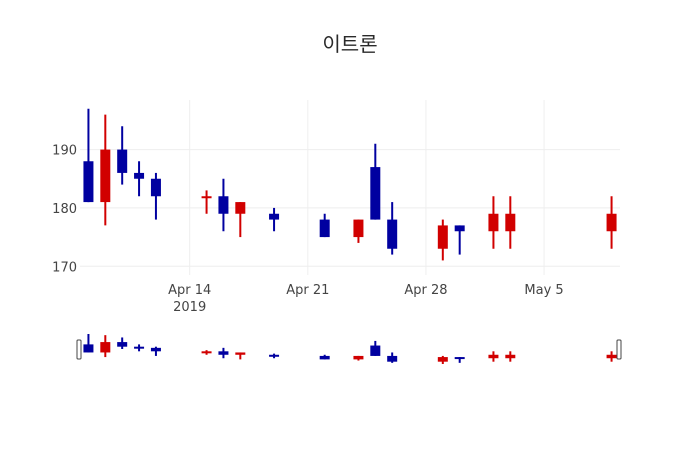 The width and height of the screenshot is (700, 450). Describe the element at coordinates (64, 151) in the screenshot. I see `y-tick-label: 190` at that location.